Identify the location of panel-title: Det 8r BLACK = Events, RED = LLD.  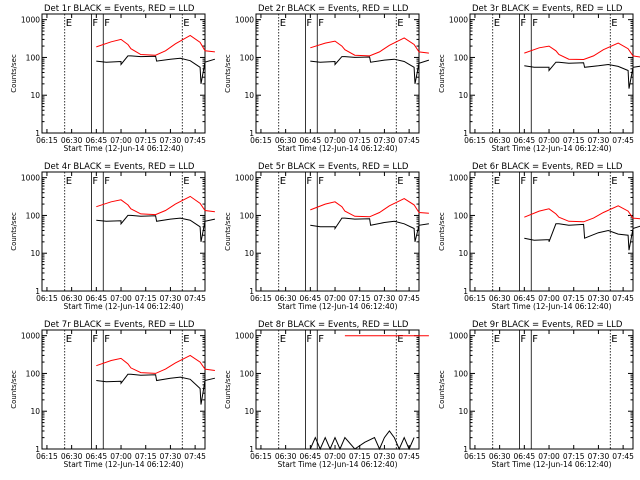
(333, 325).